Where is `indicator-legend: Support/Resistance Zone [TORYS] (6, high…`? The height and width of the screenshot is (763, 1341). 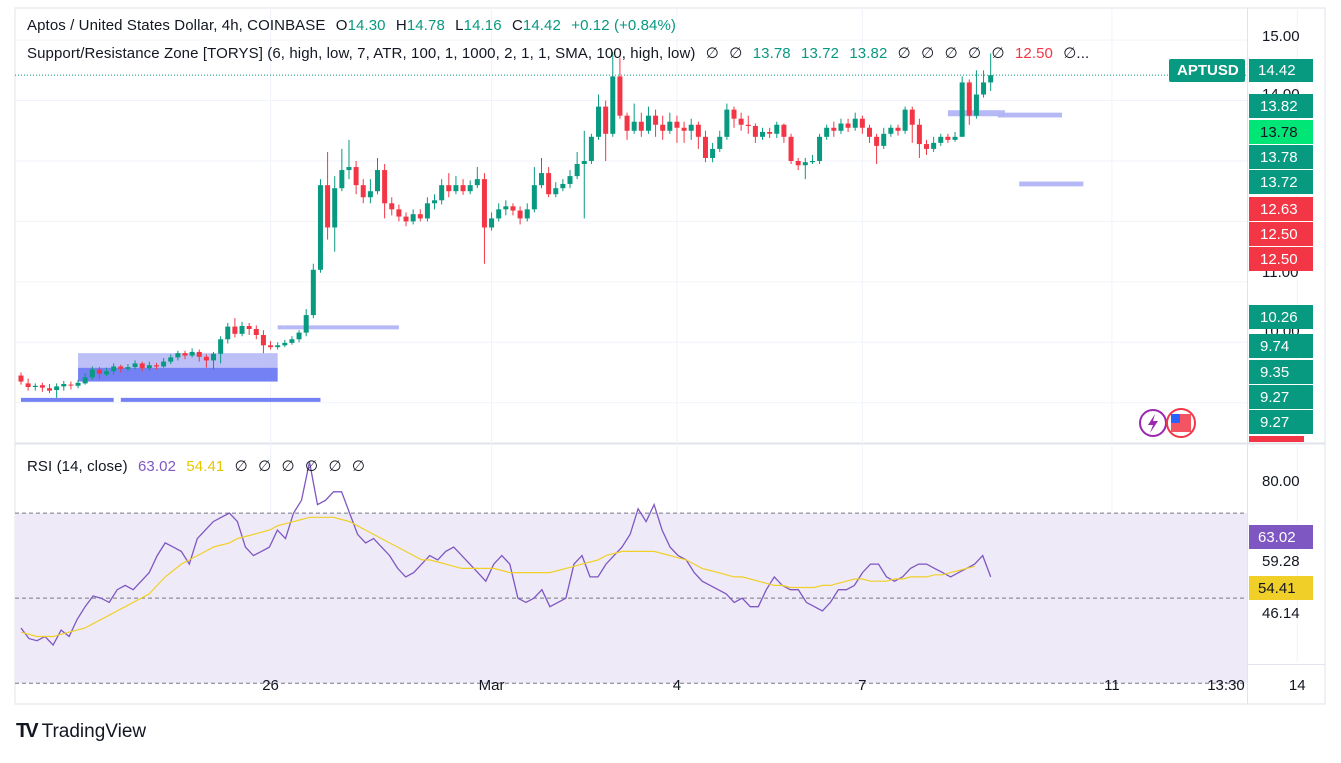
indicator-legend: Support/Resistance Zone [TORYS] (6, high… is located at coordinates (561, 53).